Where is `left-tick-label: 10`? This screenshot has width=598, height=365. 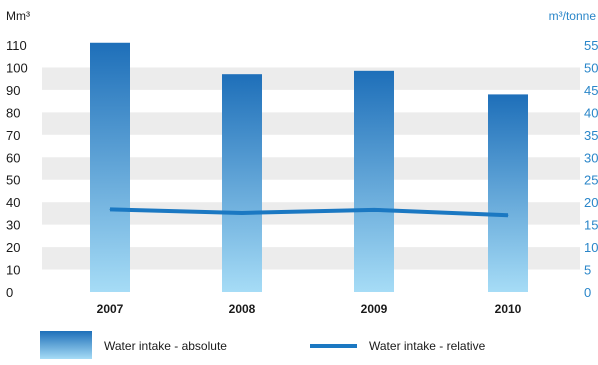 left-tick-label: 10 is located at coordinates (13, 270).